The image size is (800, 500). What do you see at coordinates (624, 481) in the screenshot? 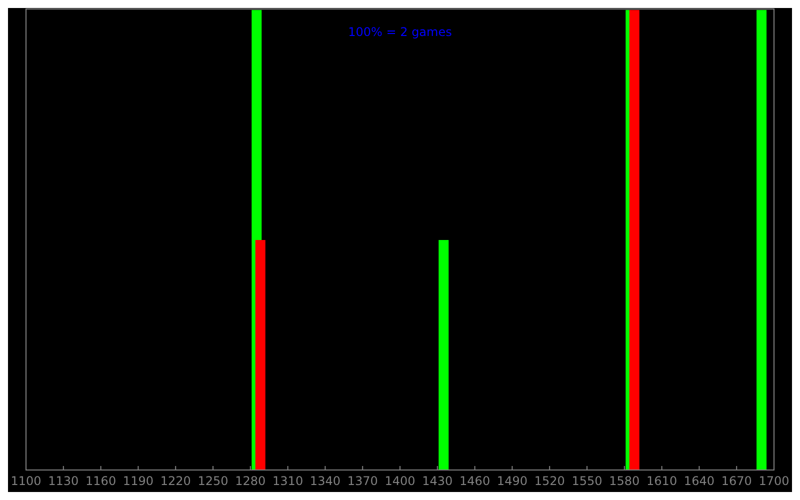
I see `x-tick-label: 1580` at bounding box center [624, 481].